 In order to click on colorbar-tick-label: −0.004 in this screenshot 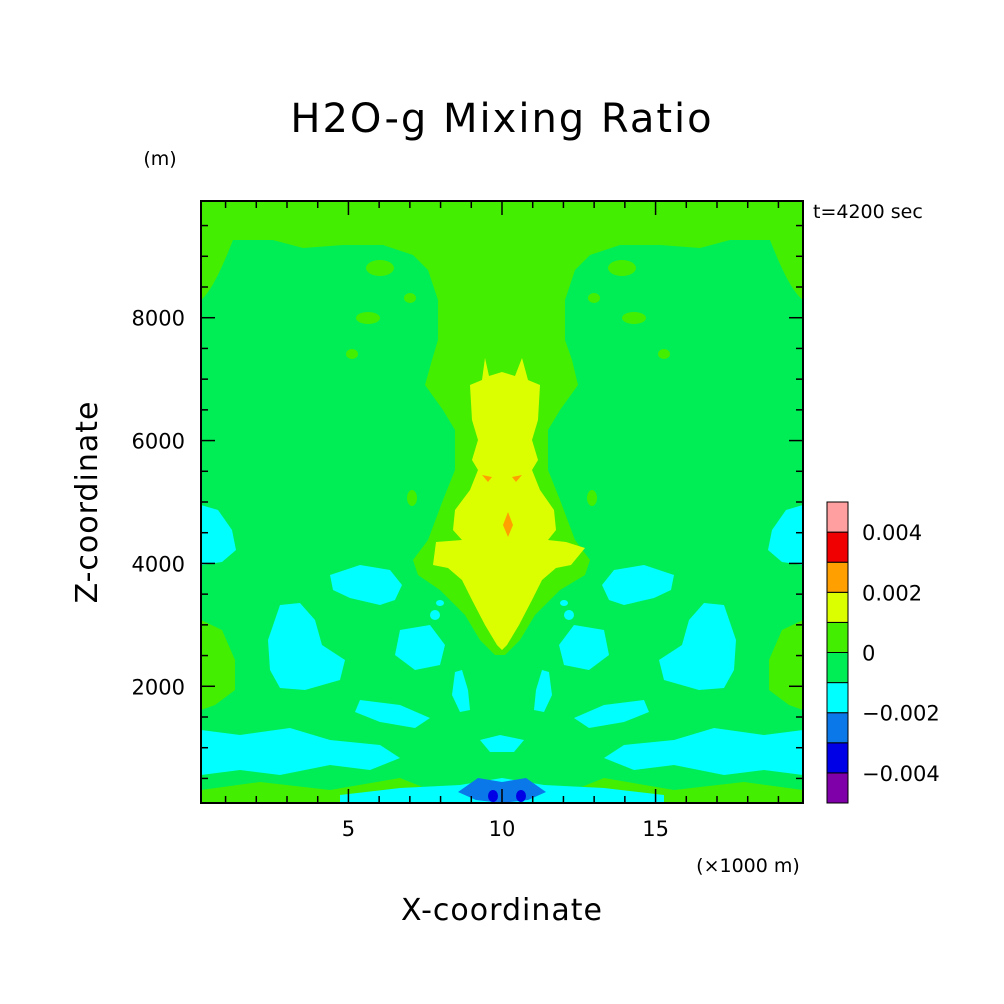, I will do `click(901, 774)`.